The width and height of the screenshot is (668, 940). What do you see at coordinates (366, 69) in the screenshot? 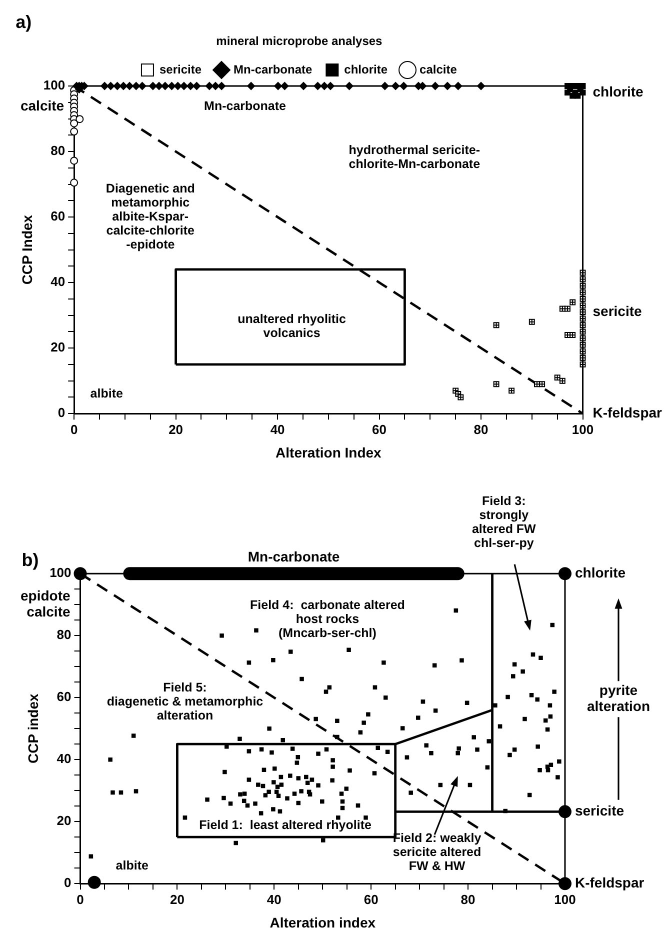
I see `legend-label: chlorite` at bounding box center [366, 69].